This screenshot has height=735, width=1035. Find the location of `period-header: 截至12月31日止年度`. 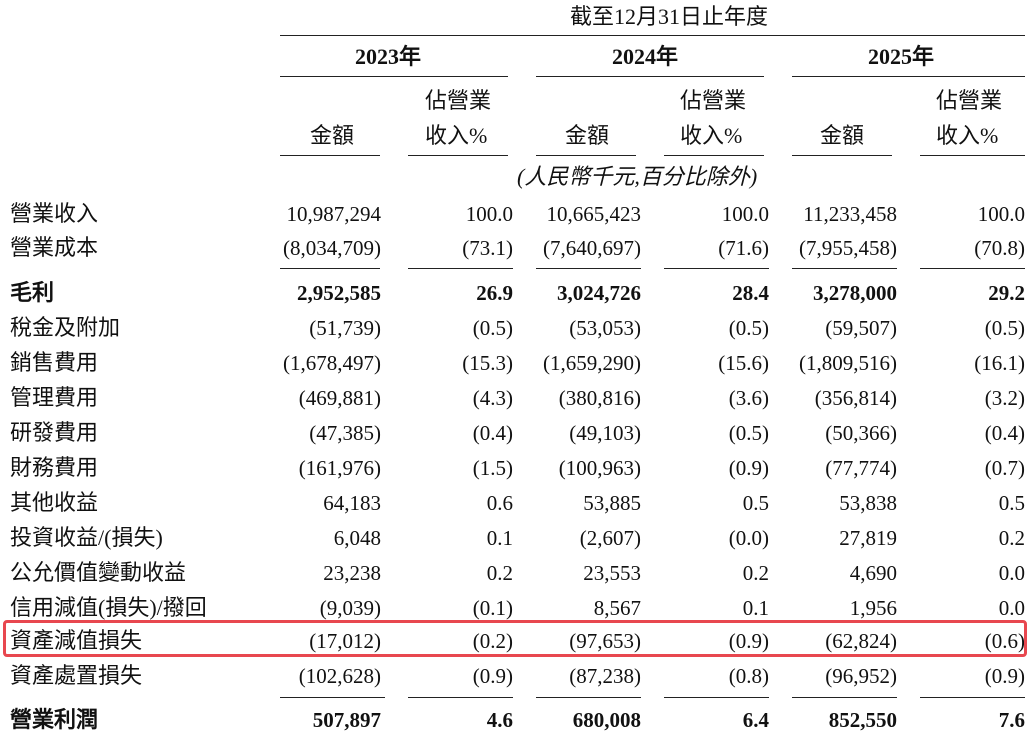

period-header: 截至12月31日止年度 is located at coordinates (669, 16).